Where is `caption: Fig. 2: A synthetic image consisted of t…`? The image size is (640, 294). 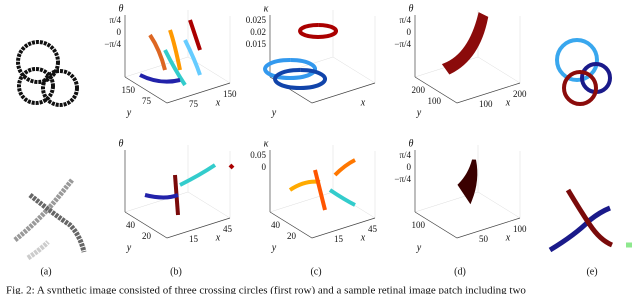 caption: Fig. 2: A synthetic image consisted of t… is located at coordinates (266, 289).